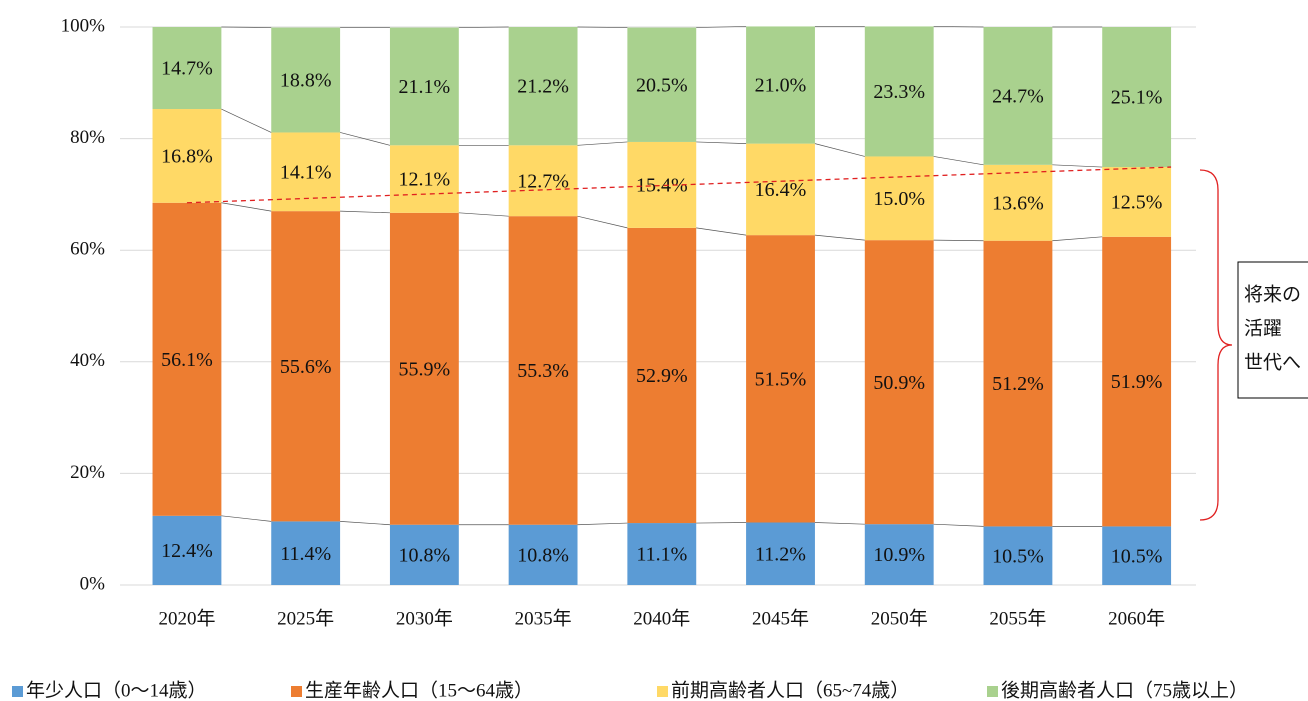  I want to click on value-label: 20.5%, so click(662, 85).